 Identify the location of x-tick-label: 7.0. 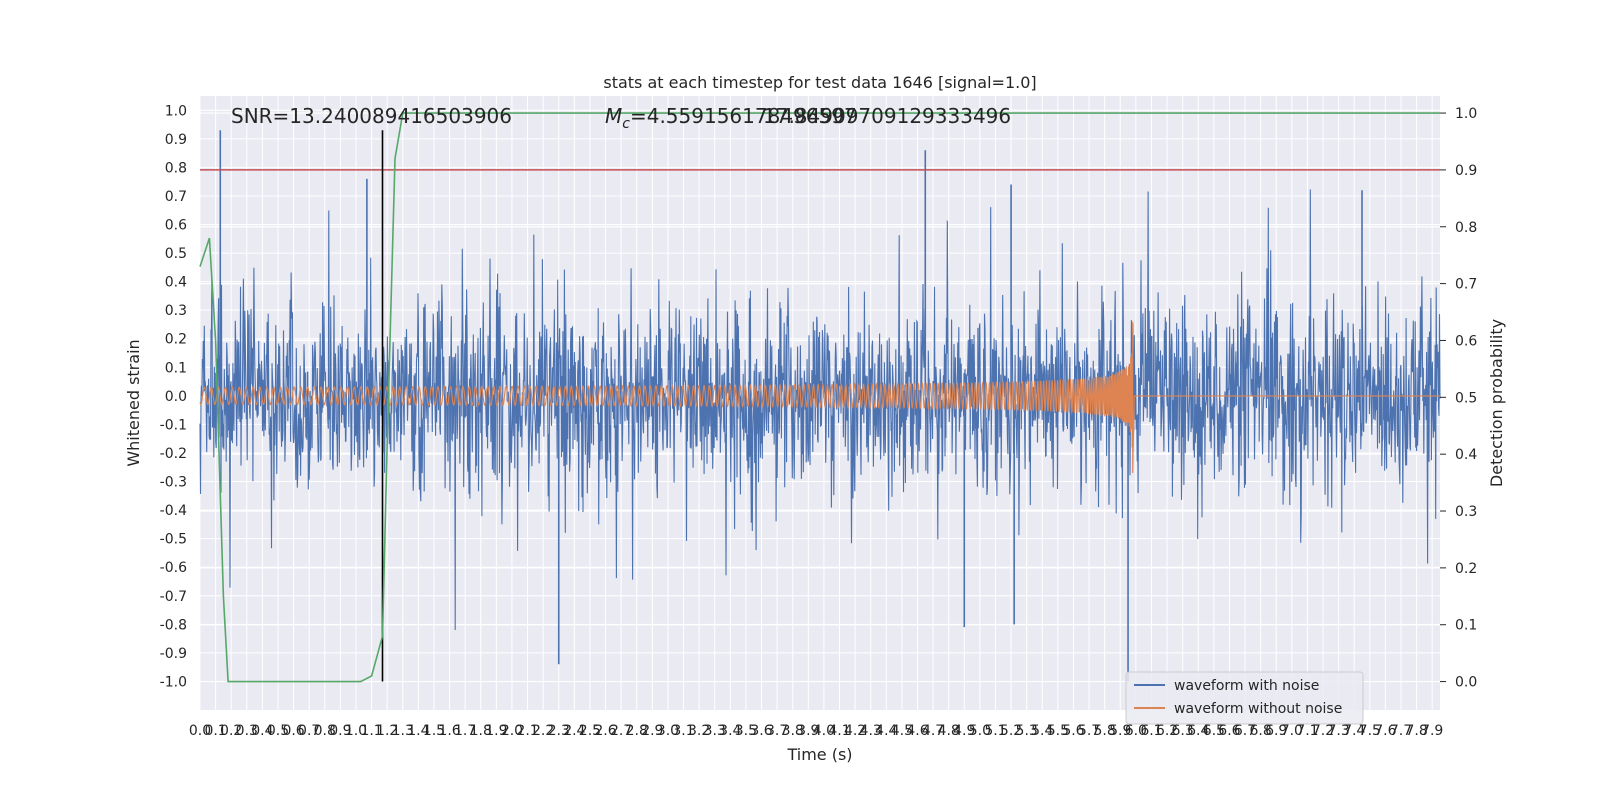
(1292, 731).